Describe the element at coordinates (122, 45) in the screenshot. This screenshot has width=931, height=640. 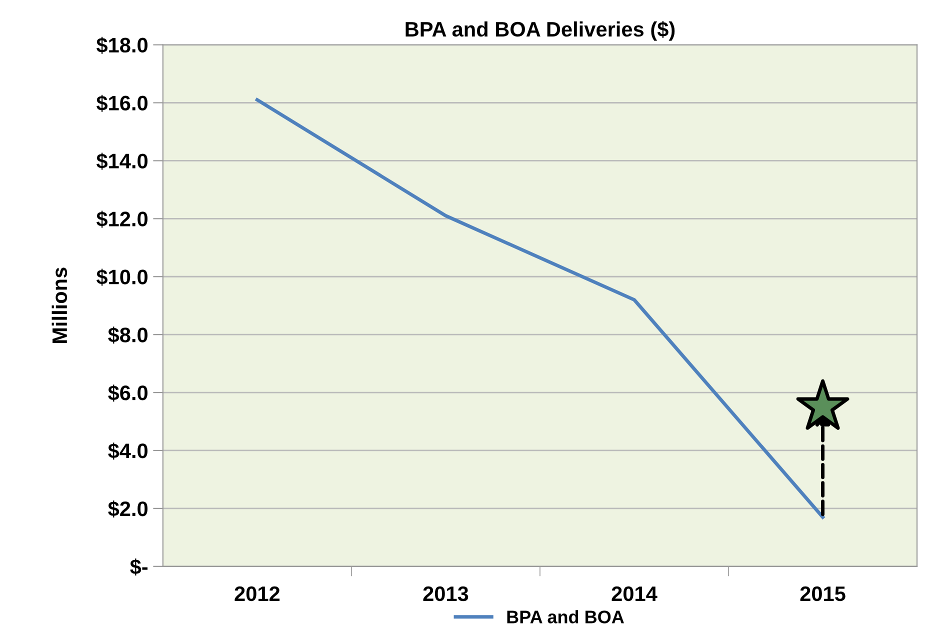
I see `y-tick-label: $18.0` at that location.